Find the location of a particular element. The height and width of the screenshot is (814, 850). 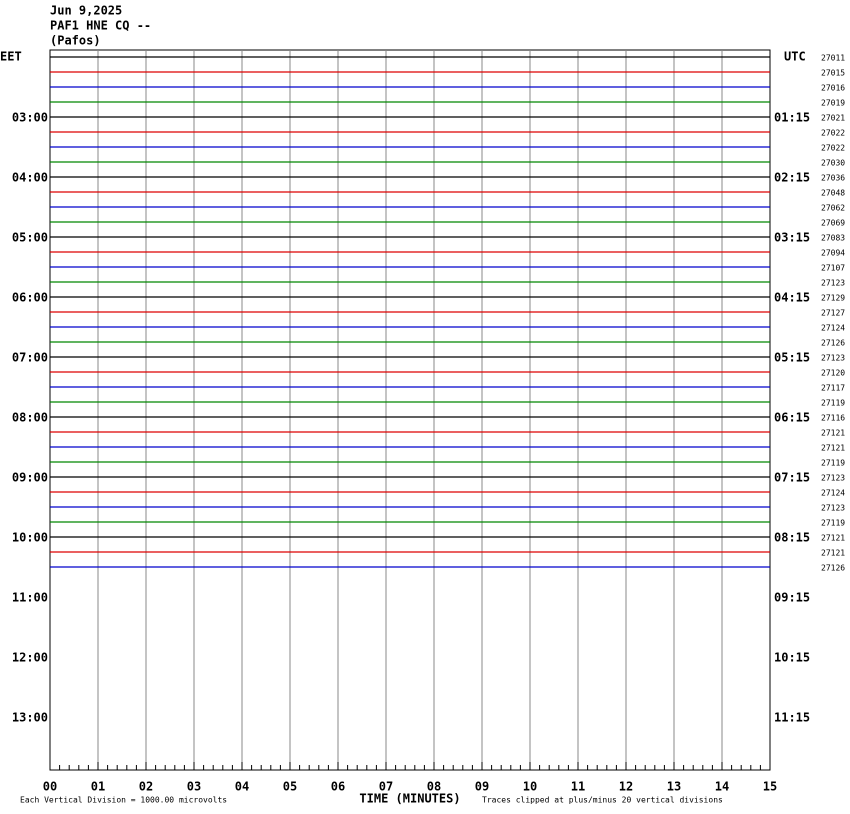

right-time-label: 07:15 is located at coordinates (792, 478).